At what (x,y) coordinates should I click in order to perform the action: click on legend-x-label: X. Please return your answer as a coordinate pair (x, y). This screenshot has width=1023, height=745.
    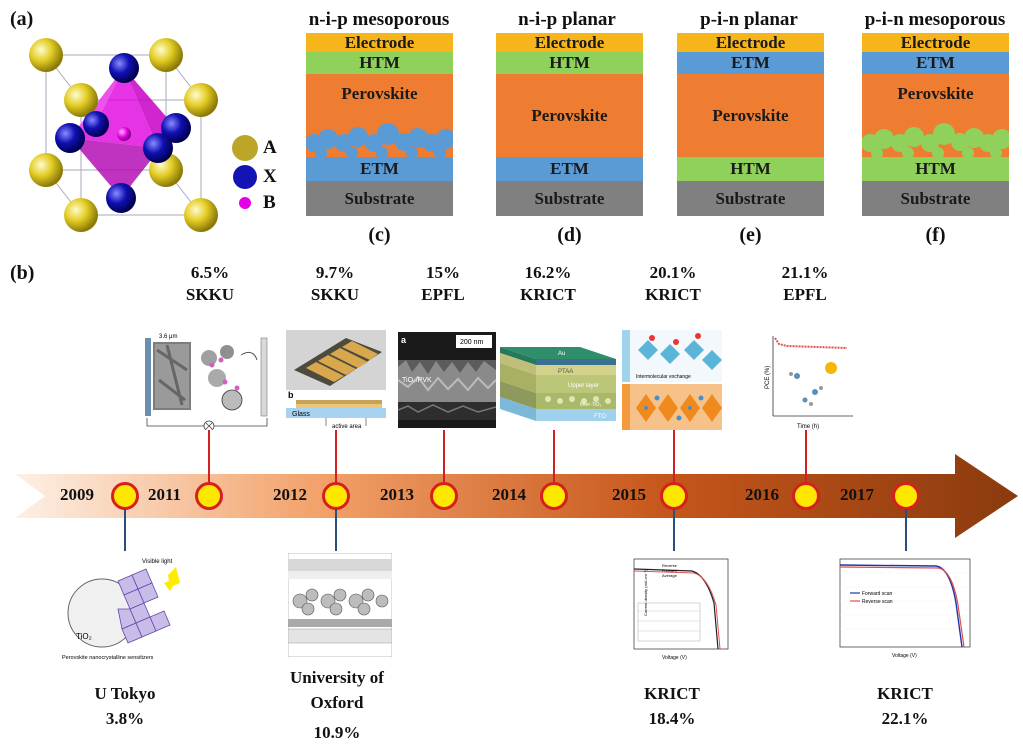
    Looking at the image, I should click on (270, 176).